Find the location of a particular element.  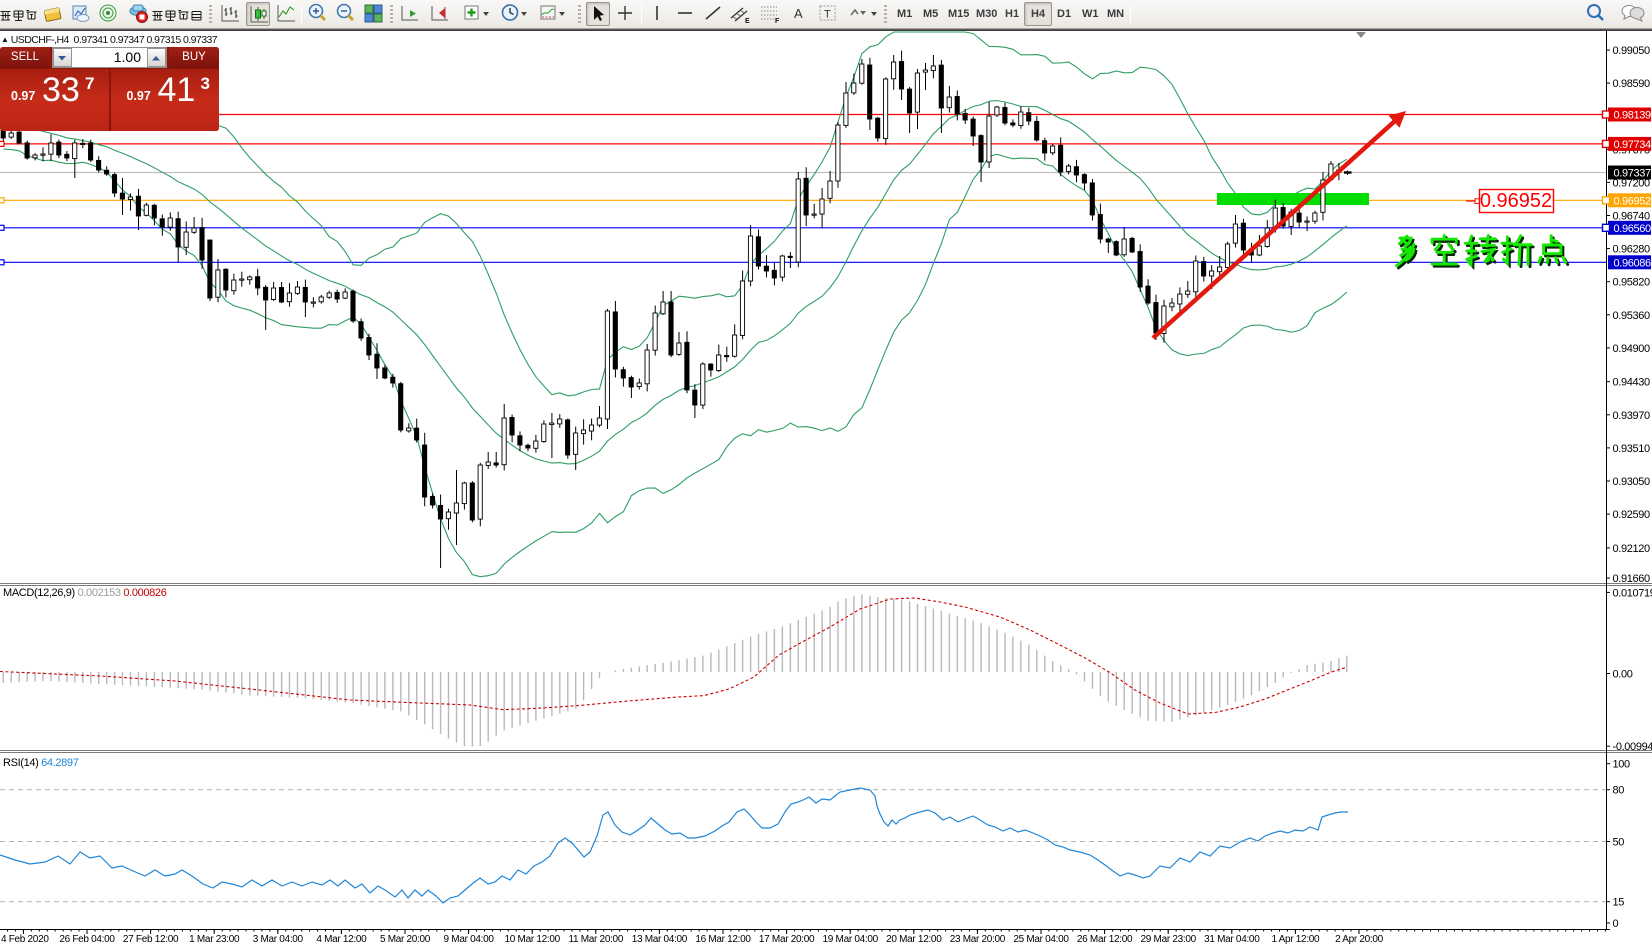

svg-text: 0.00 is located at coordinates (1623, 675).